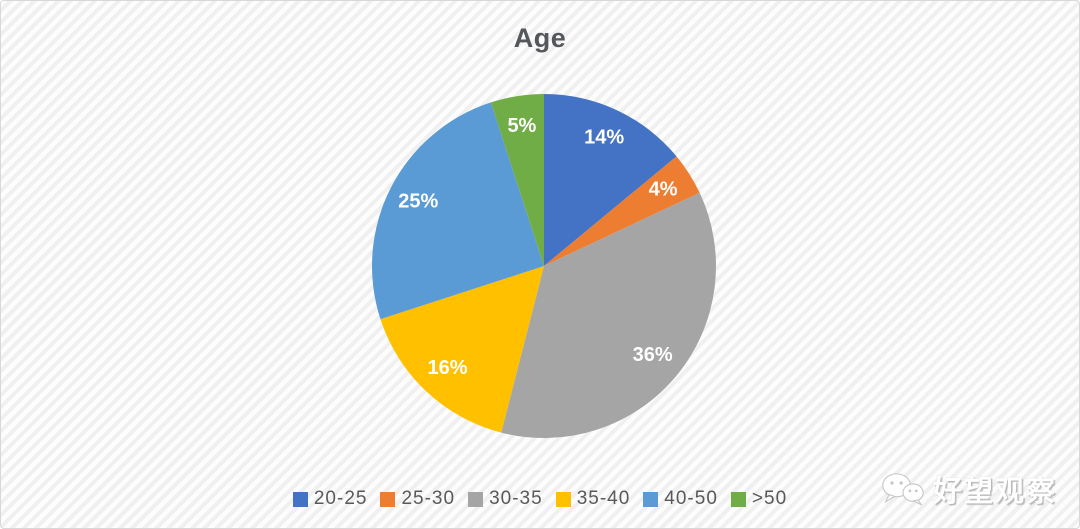  What do you see at coordinates (653, 355) in the screenshot?
I see `slice-label-30-35: 36%` at bounding box center [653, 355].